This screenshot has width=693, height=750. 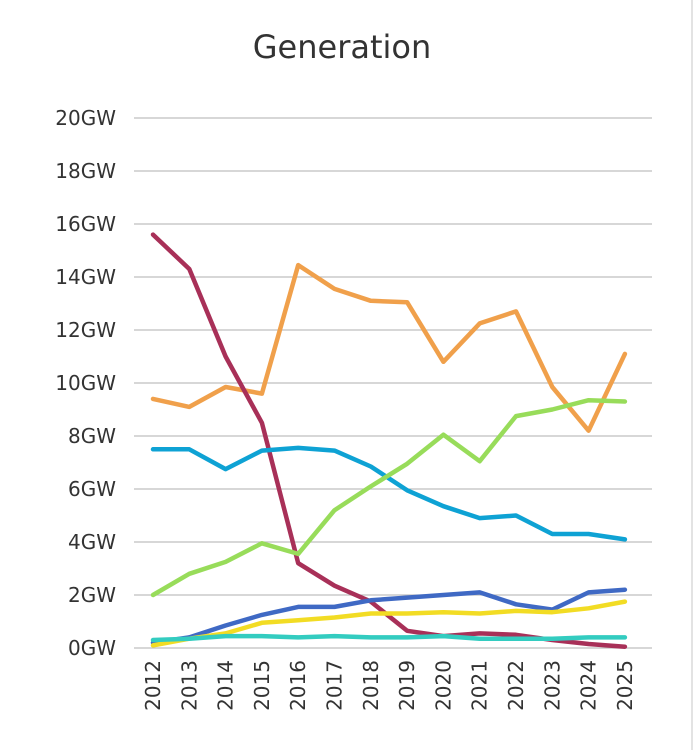 I want to click on y-tick-label: 20GW, so click(x=85, y=118).